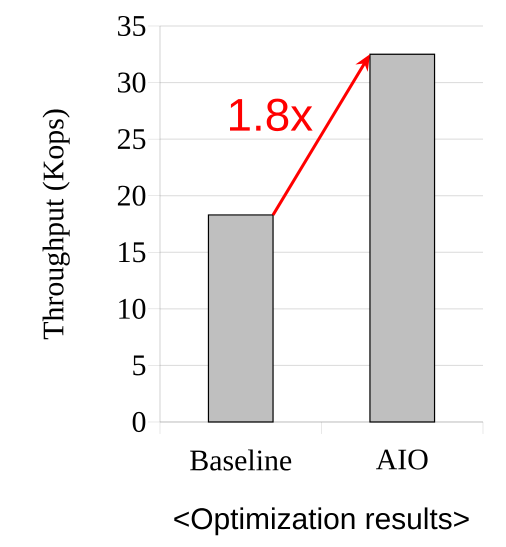  Describe the element at coordinates (132, 26) in the screenshot. I see `y-tick-label: 35` at that location.